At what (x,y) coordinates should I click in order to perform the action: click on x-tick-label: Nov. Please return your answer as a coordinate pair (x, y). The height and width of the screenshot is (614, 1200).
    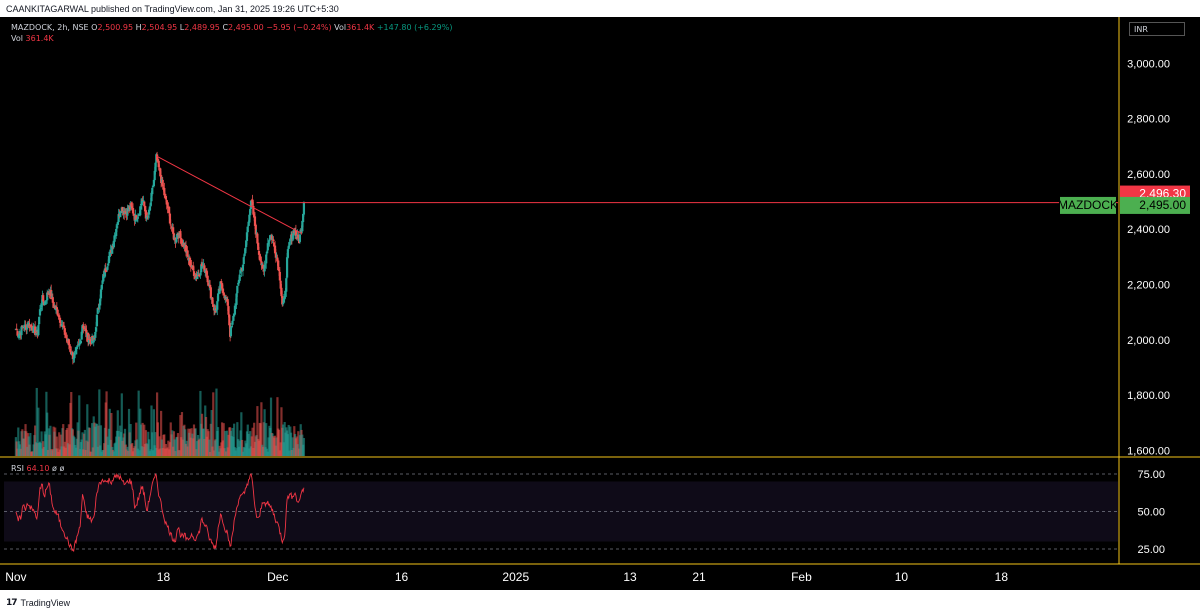
    Looking at the image, I should click on (15, 577).